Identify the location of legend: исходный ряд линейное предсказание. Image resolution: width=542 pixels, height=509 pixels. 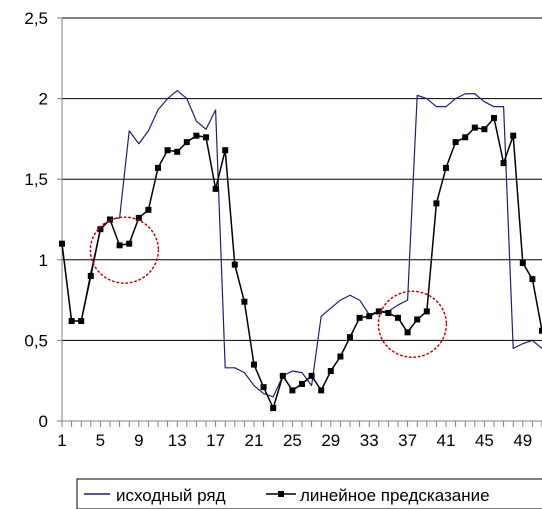
(309, 493).